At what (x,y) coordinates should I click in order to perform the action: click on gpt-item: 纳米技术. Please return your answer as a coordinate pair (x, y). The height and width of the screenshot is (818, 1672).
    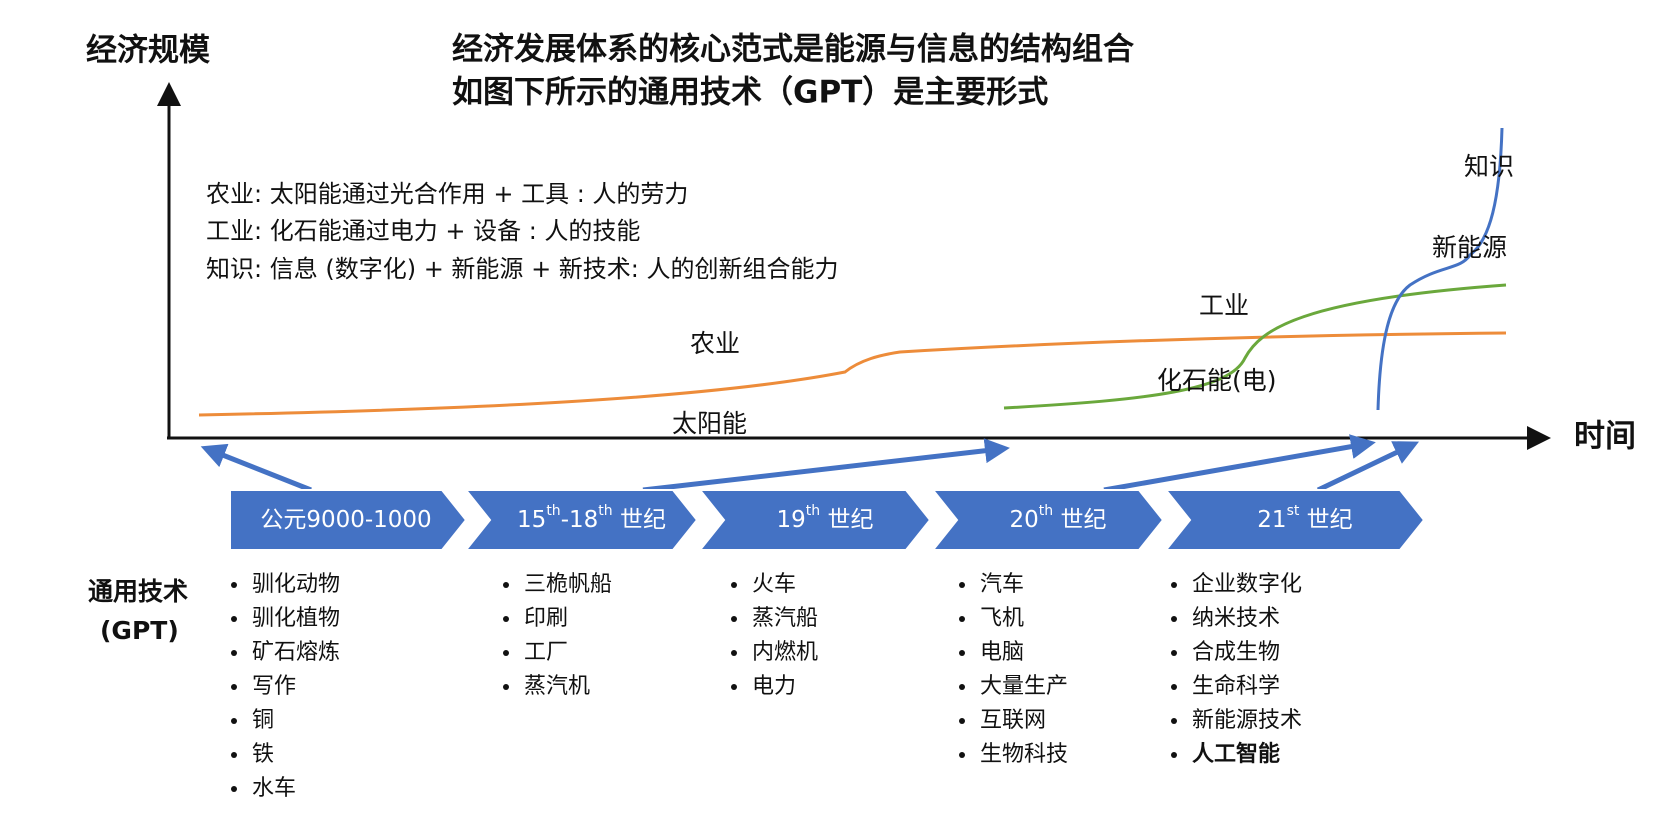
    Looking at the image, I should click on (1236, 618).